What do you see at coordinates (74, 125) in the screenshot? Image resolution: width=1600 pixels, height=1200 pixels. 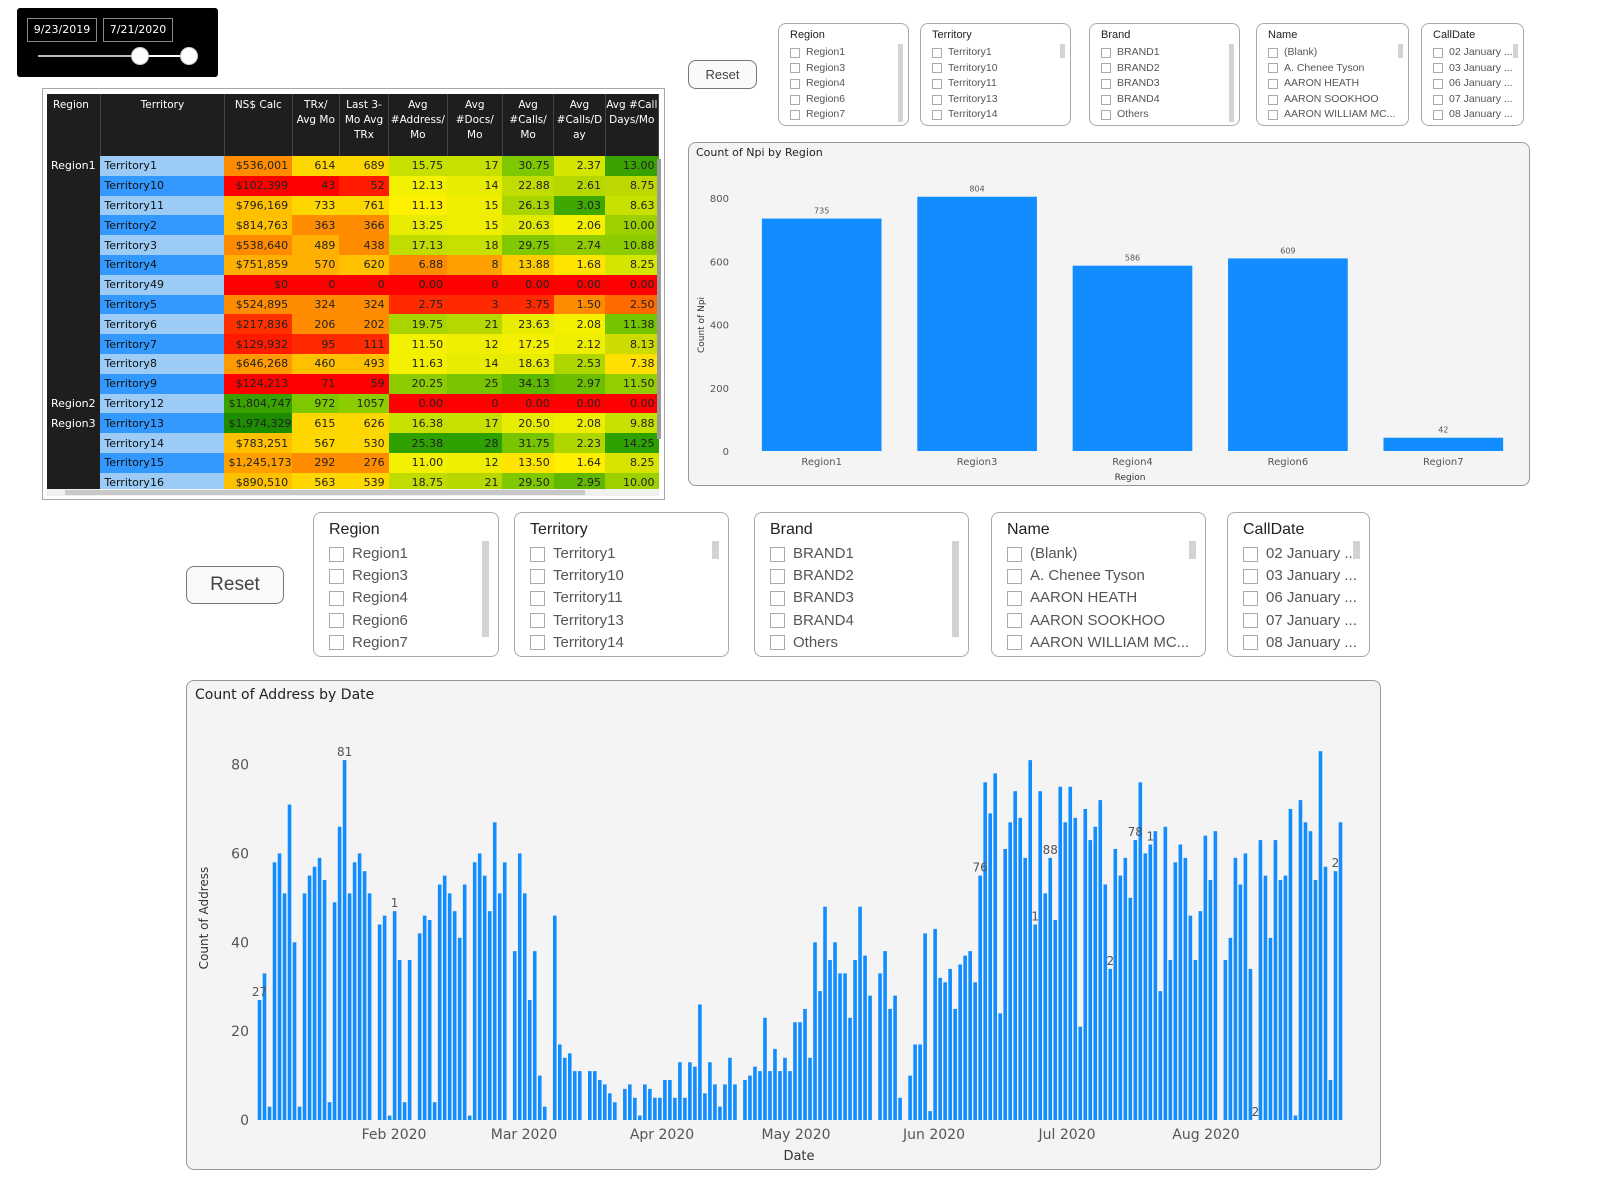 I see `matrix-header-0: Region` at bounding box center [74, 125].